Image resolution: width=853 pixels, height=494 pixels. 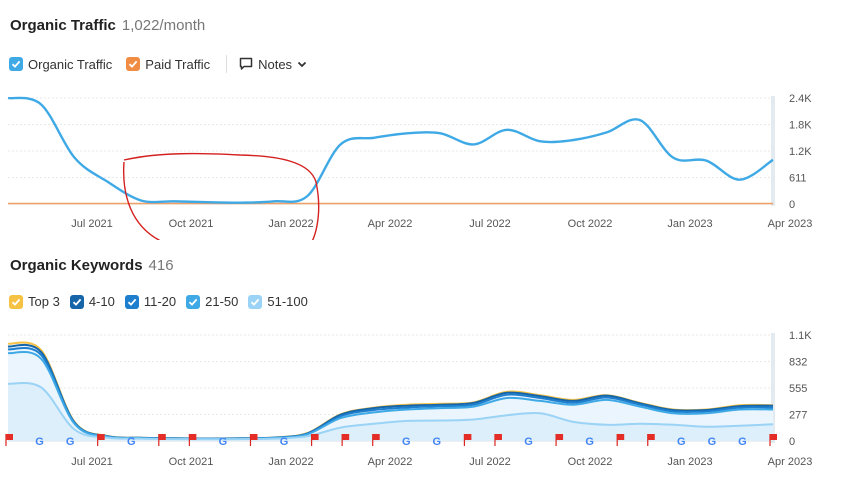 I want to click on traffic-x-tick-label: Jul 2022, so click(x=490, y=224).